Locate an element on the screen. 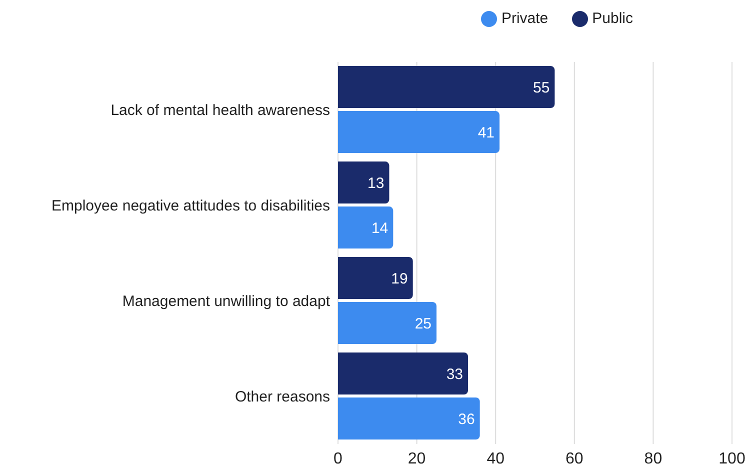  legend-label: Private is located at coordinates (524, 18).